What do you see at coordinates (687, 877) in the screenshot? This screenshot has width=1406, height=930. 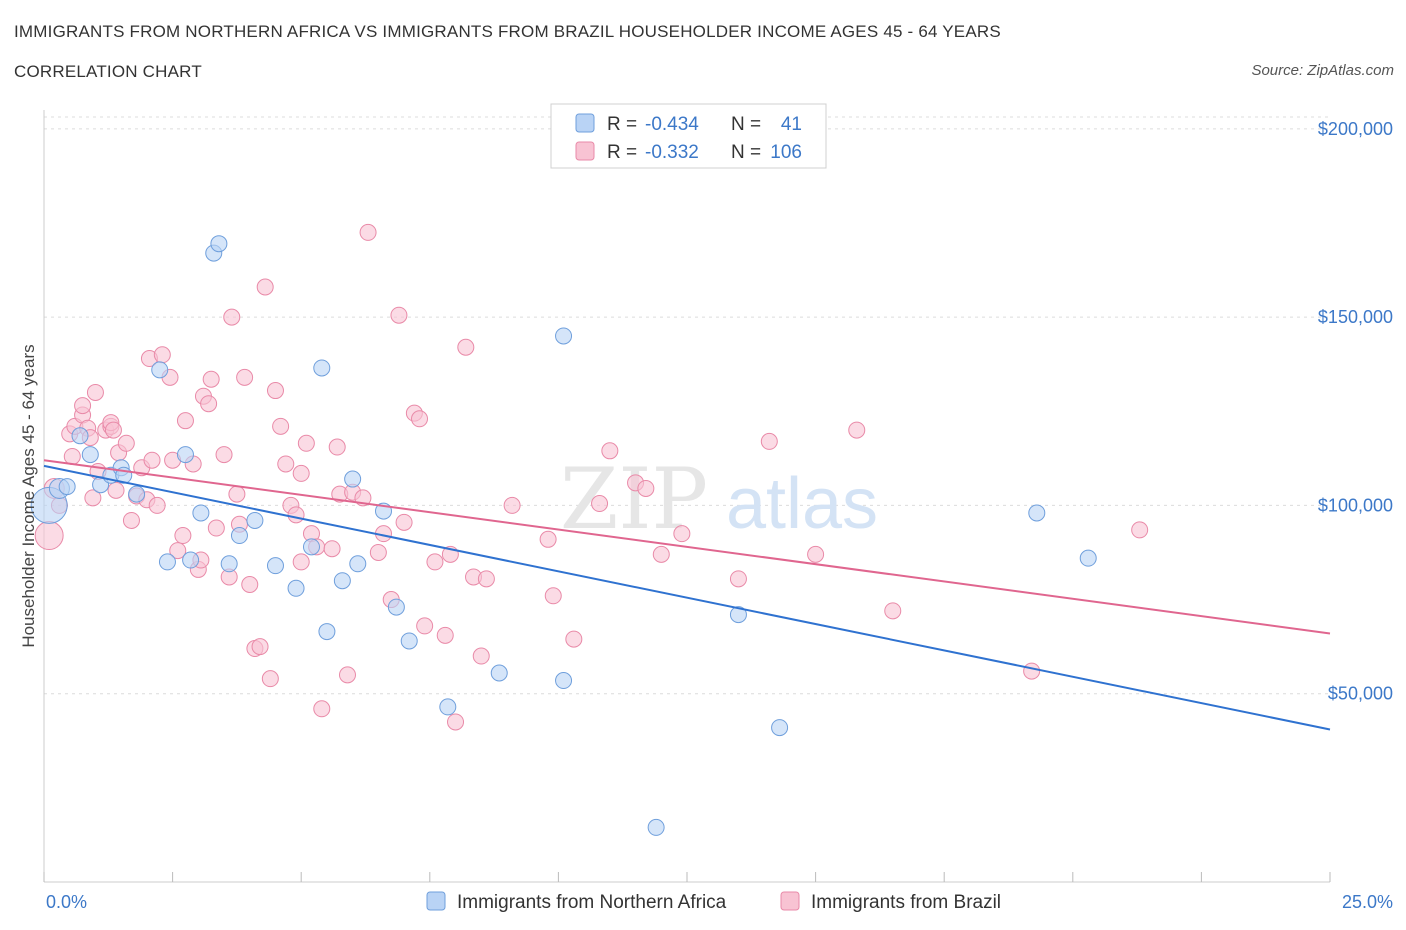 I see `x-axis-ticks` at bounding box center [687, 877].